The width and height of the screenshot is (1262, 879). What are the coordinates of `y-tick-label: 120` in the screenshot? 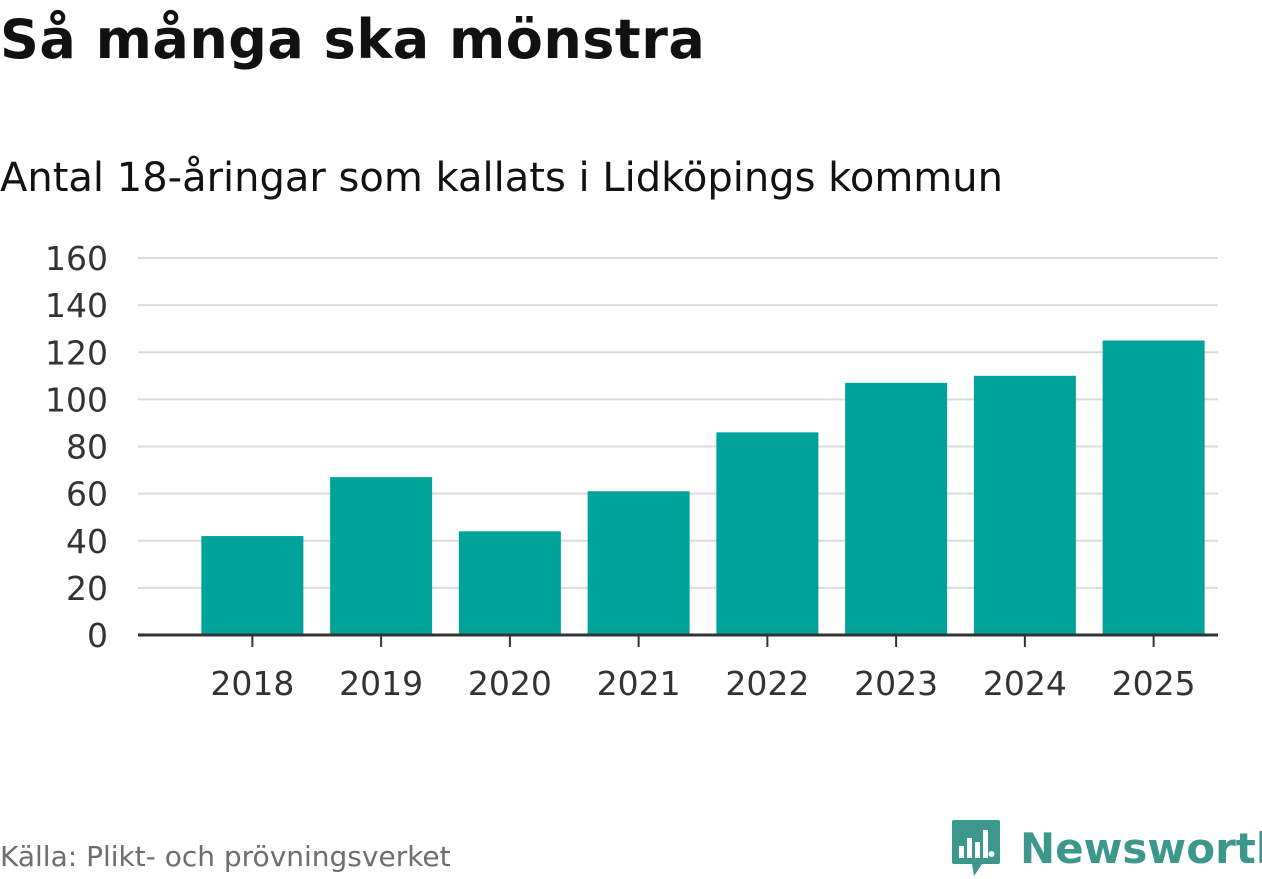 It's located at (76, 352).